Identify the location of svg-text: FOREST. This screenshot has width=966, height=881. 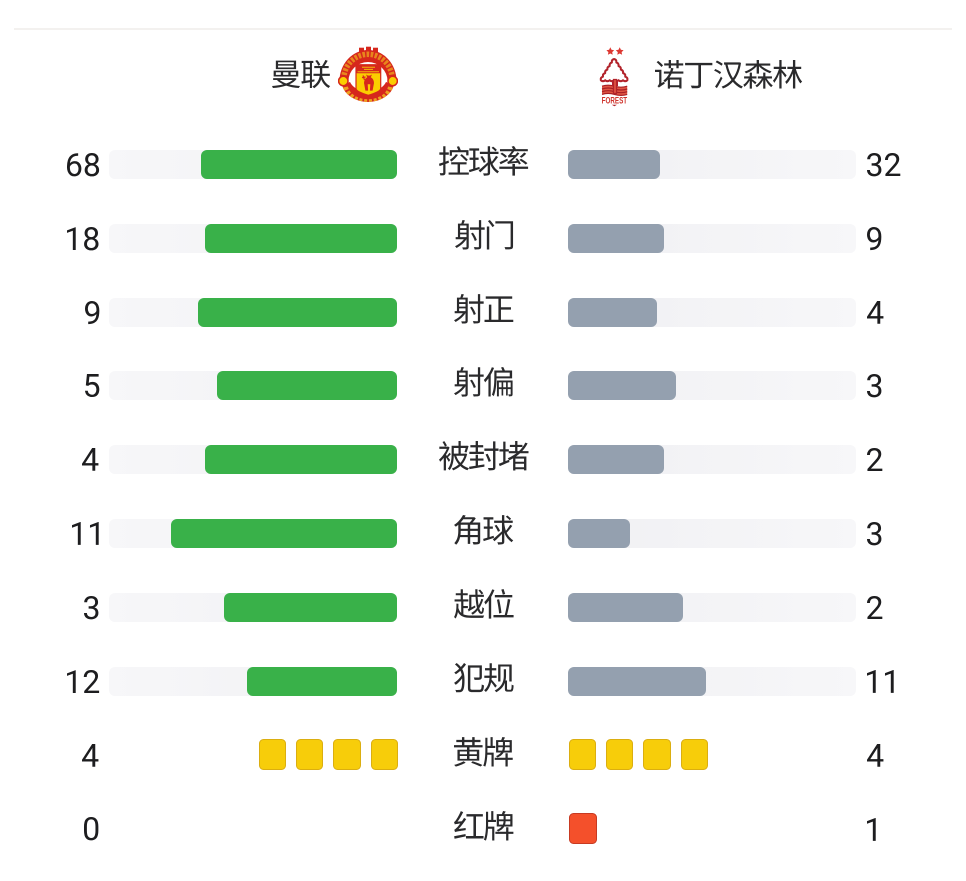
(615, 101).